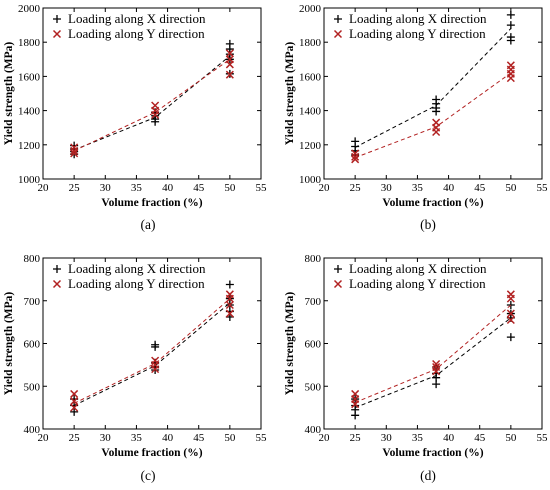 The height and width of the screenshot is (490, 550). What do you see at coordinates (433, 93) in the screenshot?
I see `plot-frame` at bounding box center [433, 93].